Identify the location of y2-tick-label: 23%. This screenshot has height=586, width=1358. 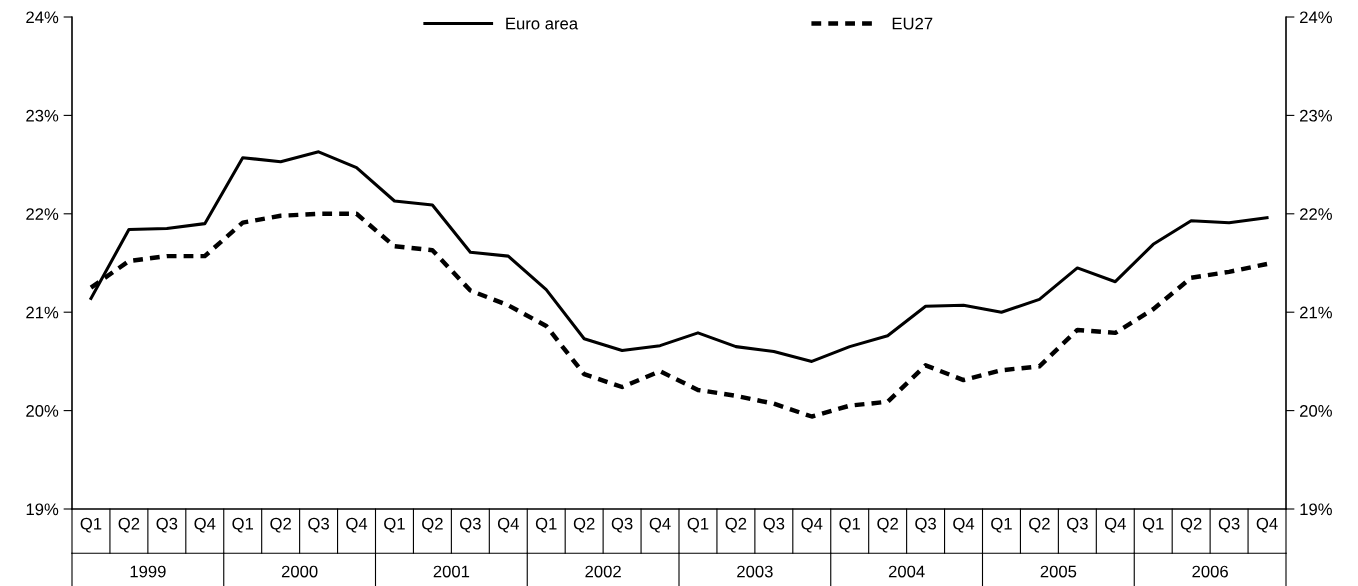
(1316, 115).